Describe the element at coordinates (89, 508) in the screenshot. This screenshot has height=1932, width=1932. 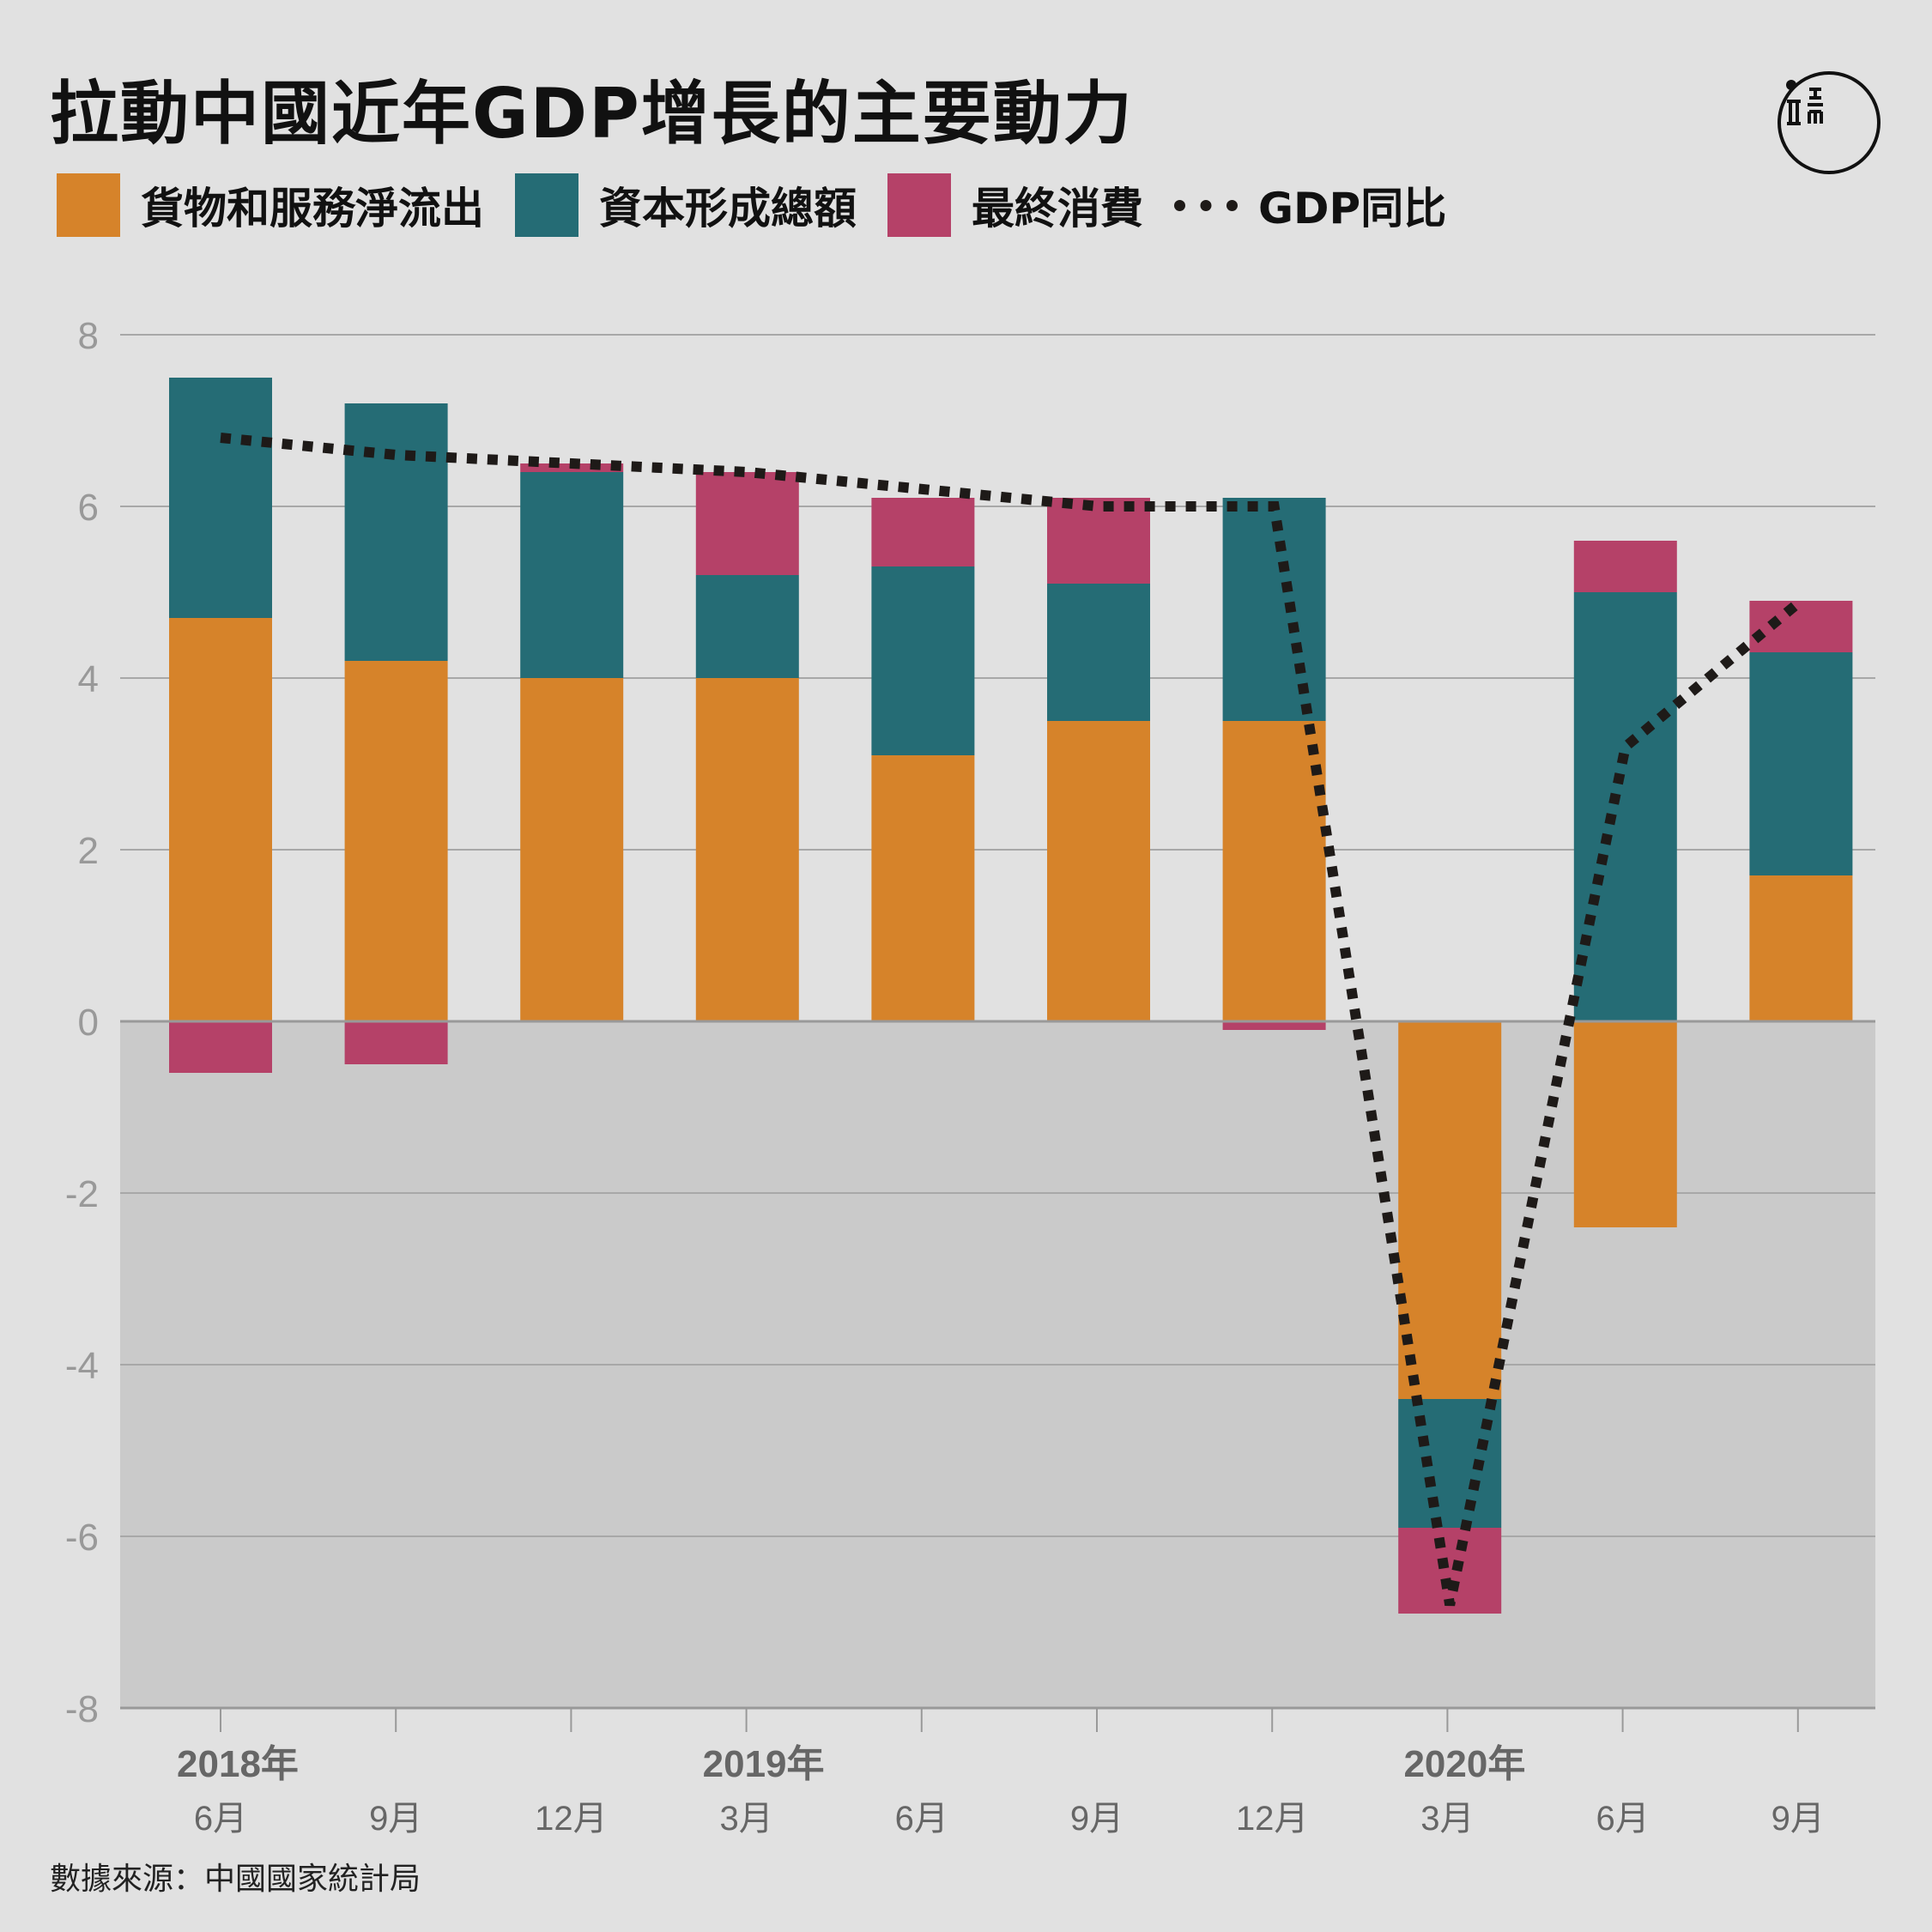
I see `y-tick-label: 6` at that location.